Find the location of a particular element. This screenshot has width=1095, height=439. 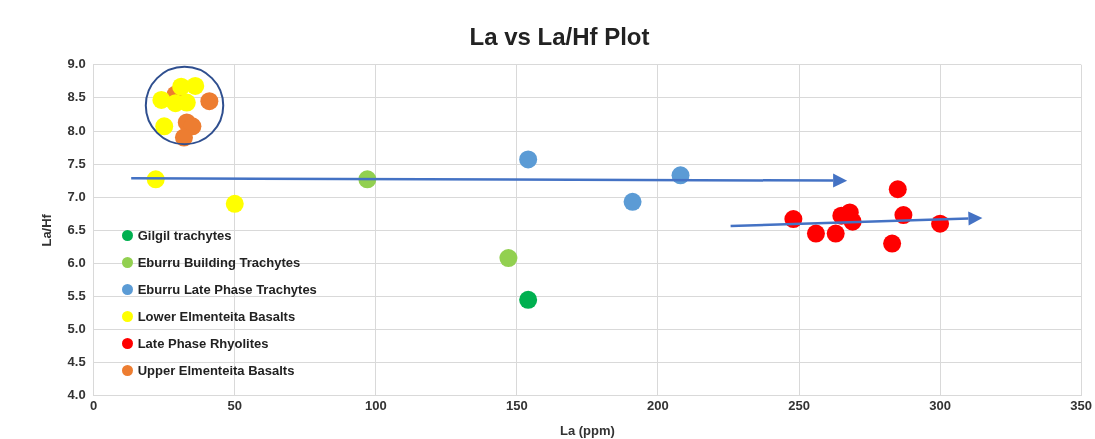

y-axis-title: La/Hf is located at coordinates (47, 230).